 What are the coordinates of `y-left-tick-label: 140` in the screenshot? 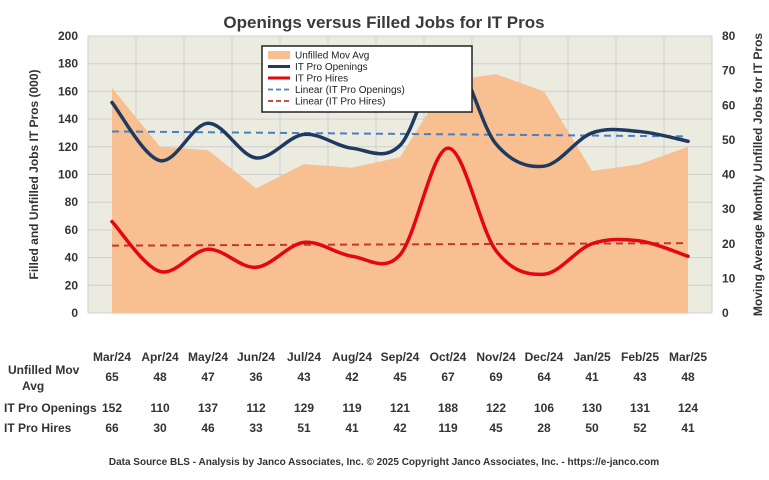 It's located at (68, 119).